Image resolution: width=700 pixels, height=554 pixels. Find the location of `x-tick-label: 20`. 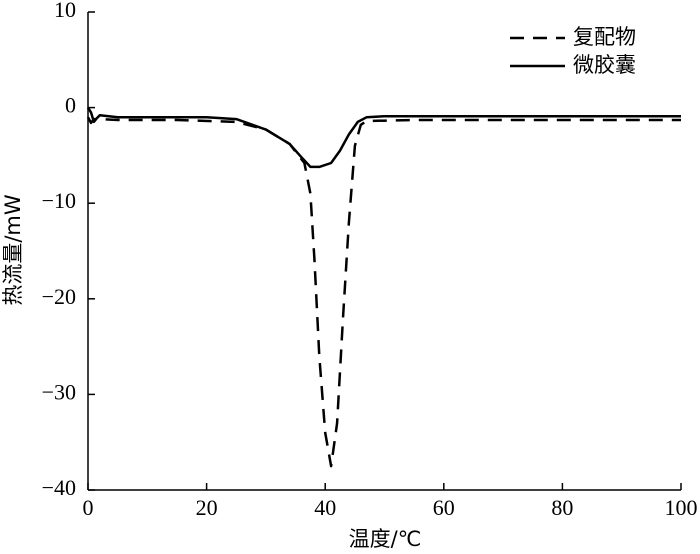

x-tick-label: 20 is located at coordinates (207, 507).